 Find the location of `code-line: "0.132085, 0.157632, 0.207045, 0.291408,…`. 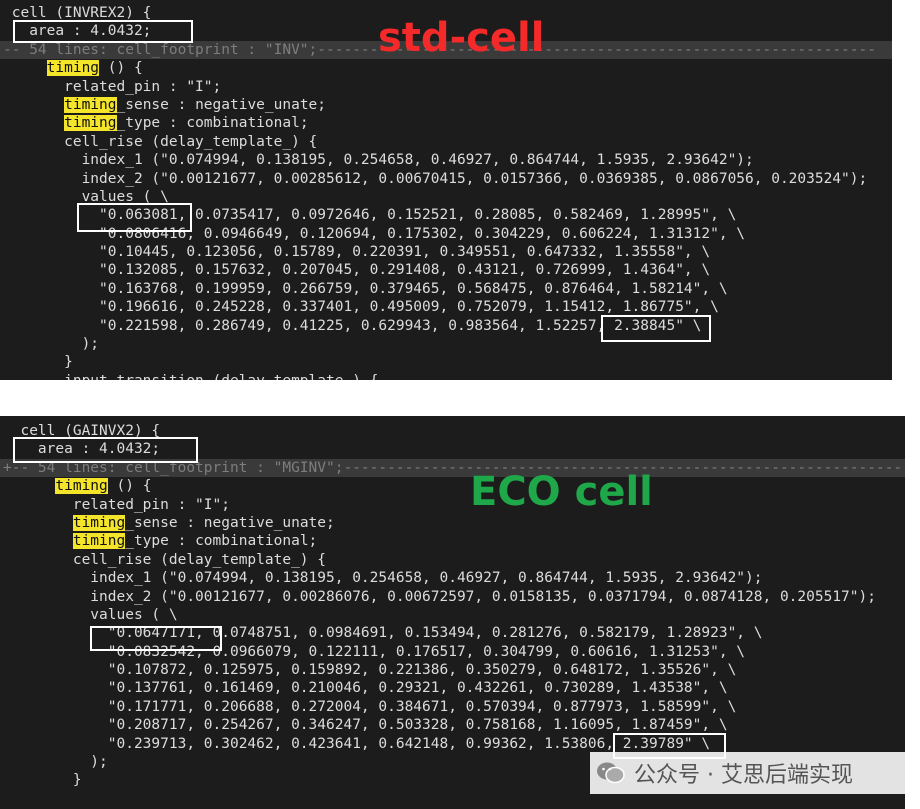

code-line: "0.132085, 0.157632, 0.207045, 0.291408,… is located at coordinates (357, 270).